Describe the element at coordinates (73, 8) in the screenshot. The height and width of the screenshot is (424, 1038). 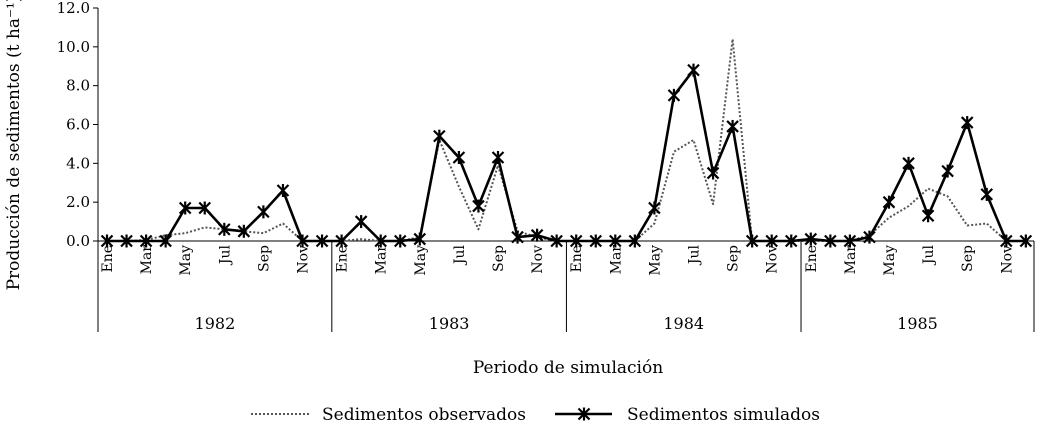
I see `y-tick-label: 12.0` at that location.